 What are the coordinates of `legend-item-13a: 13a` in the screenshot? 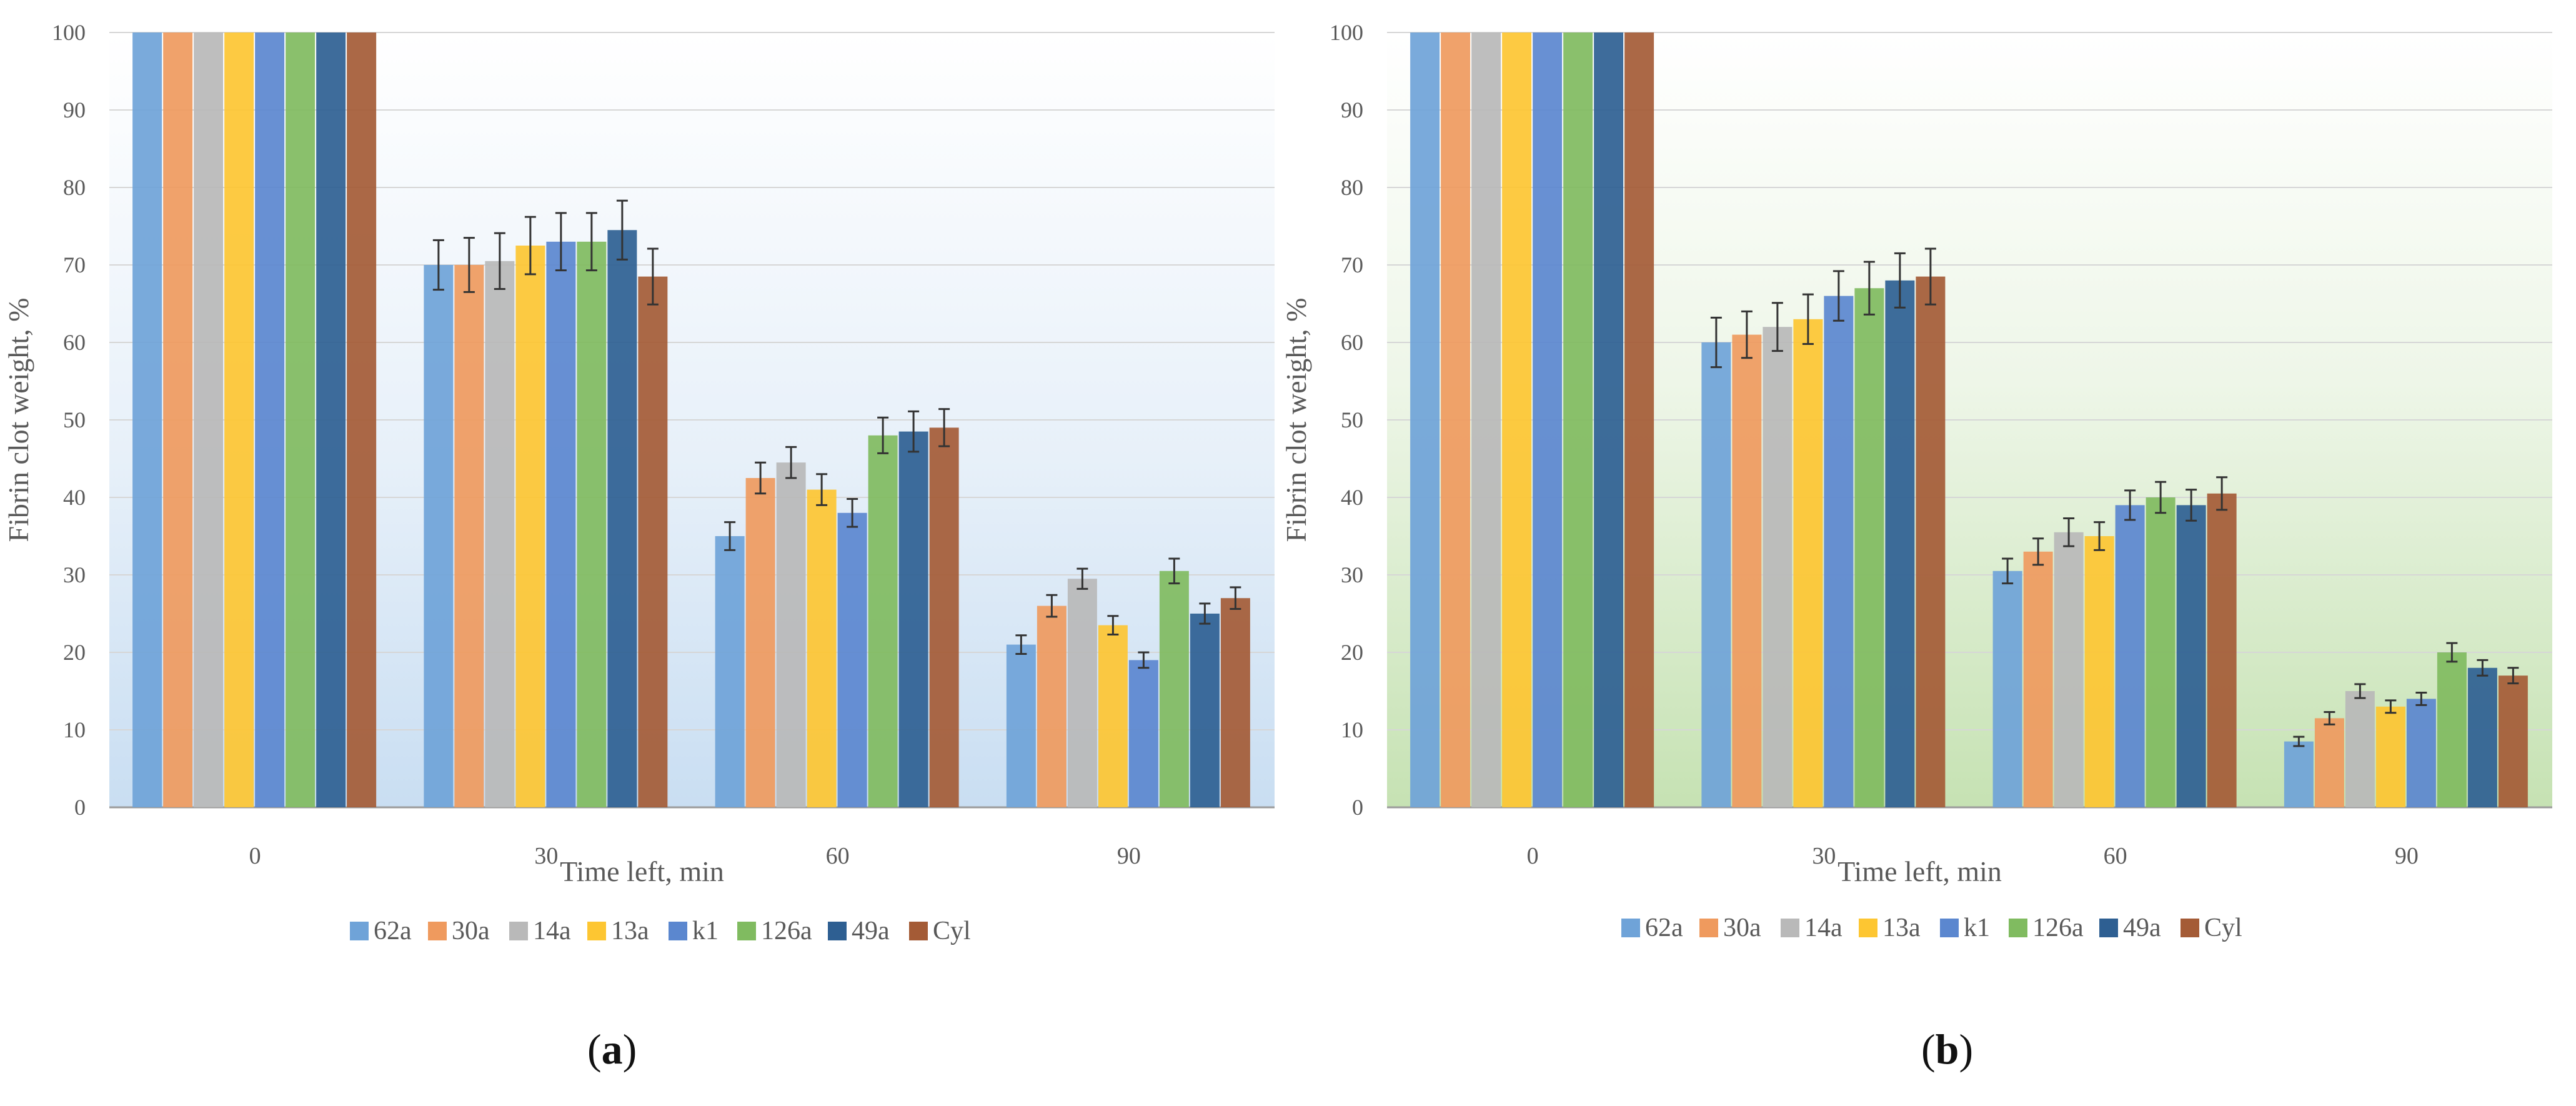 It's located at (1890, 928).